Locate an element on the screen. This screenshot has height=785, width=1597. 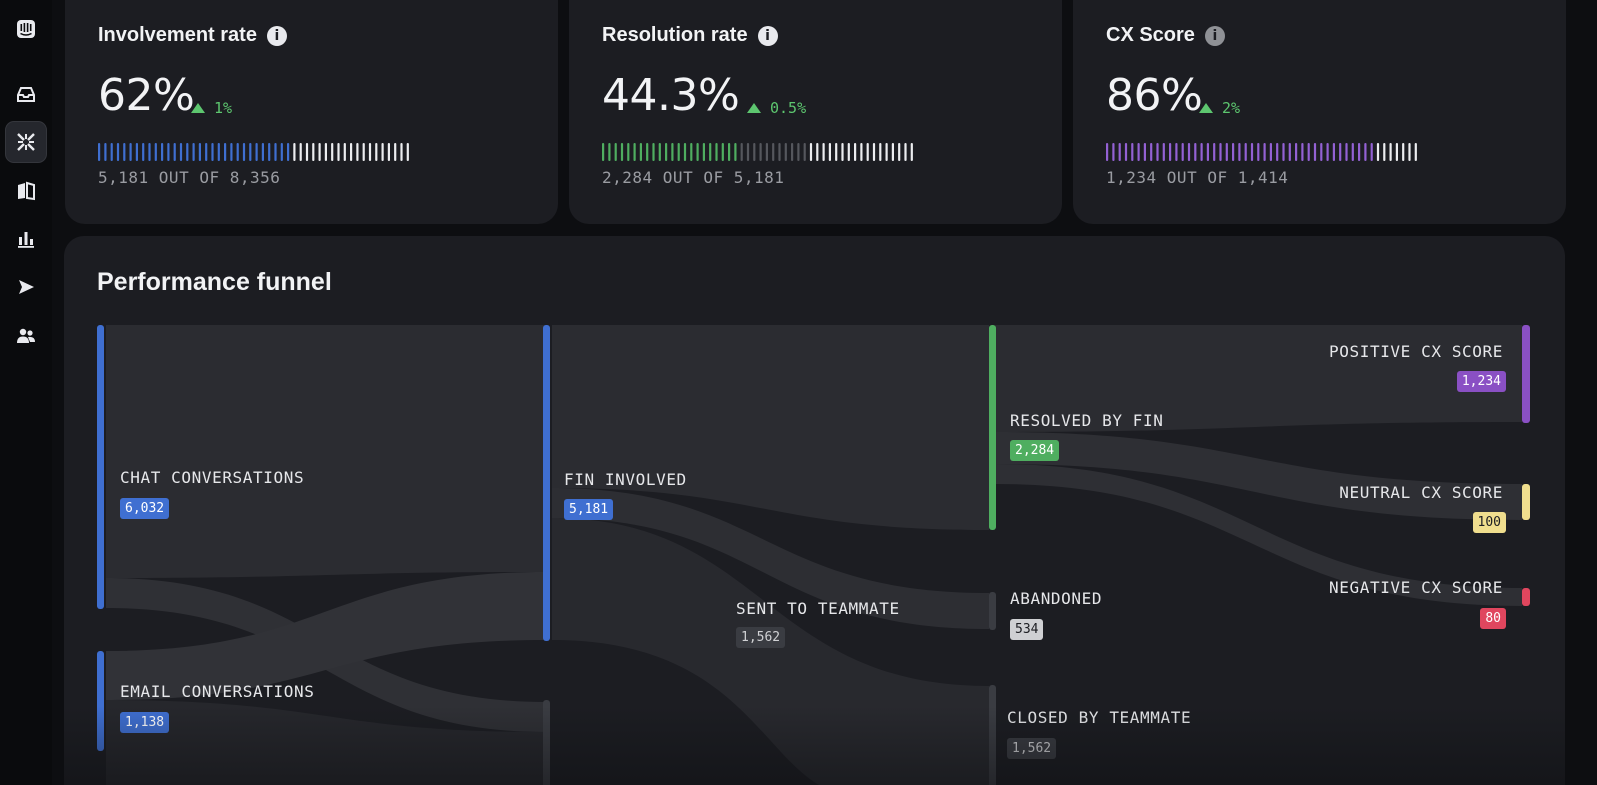
inbox-icon is located at coordinates (26, 94).